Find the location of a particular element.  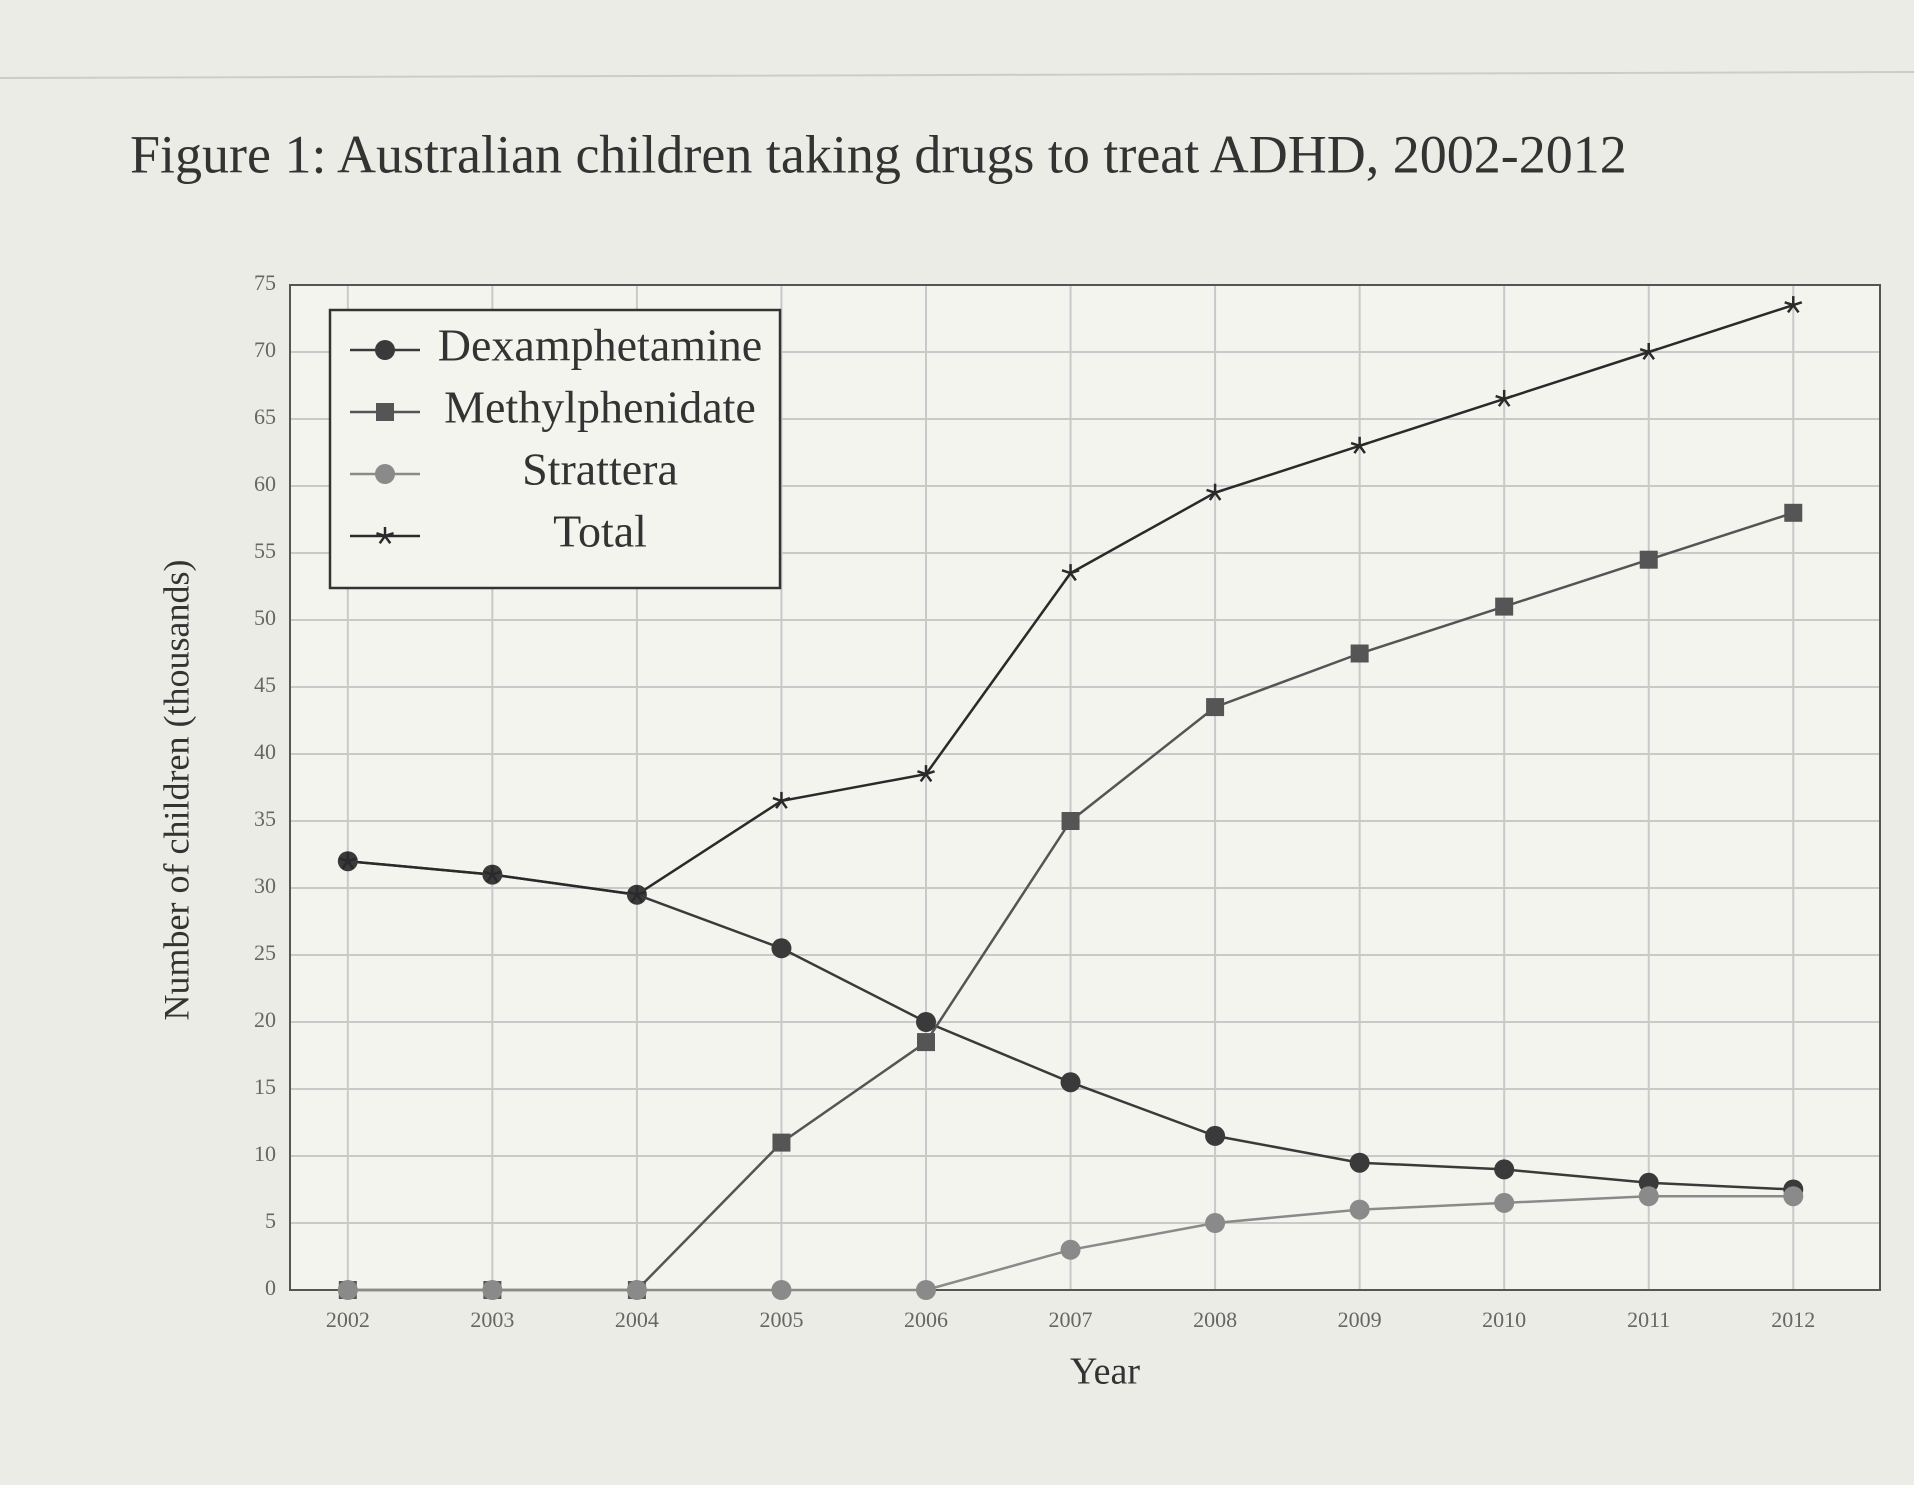

y-tick-label: 30 is located at coordinates (265, 885).